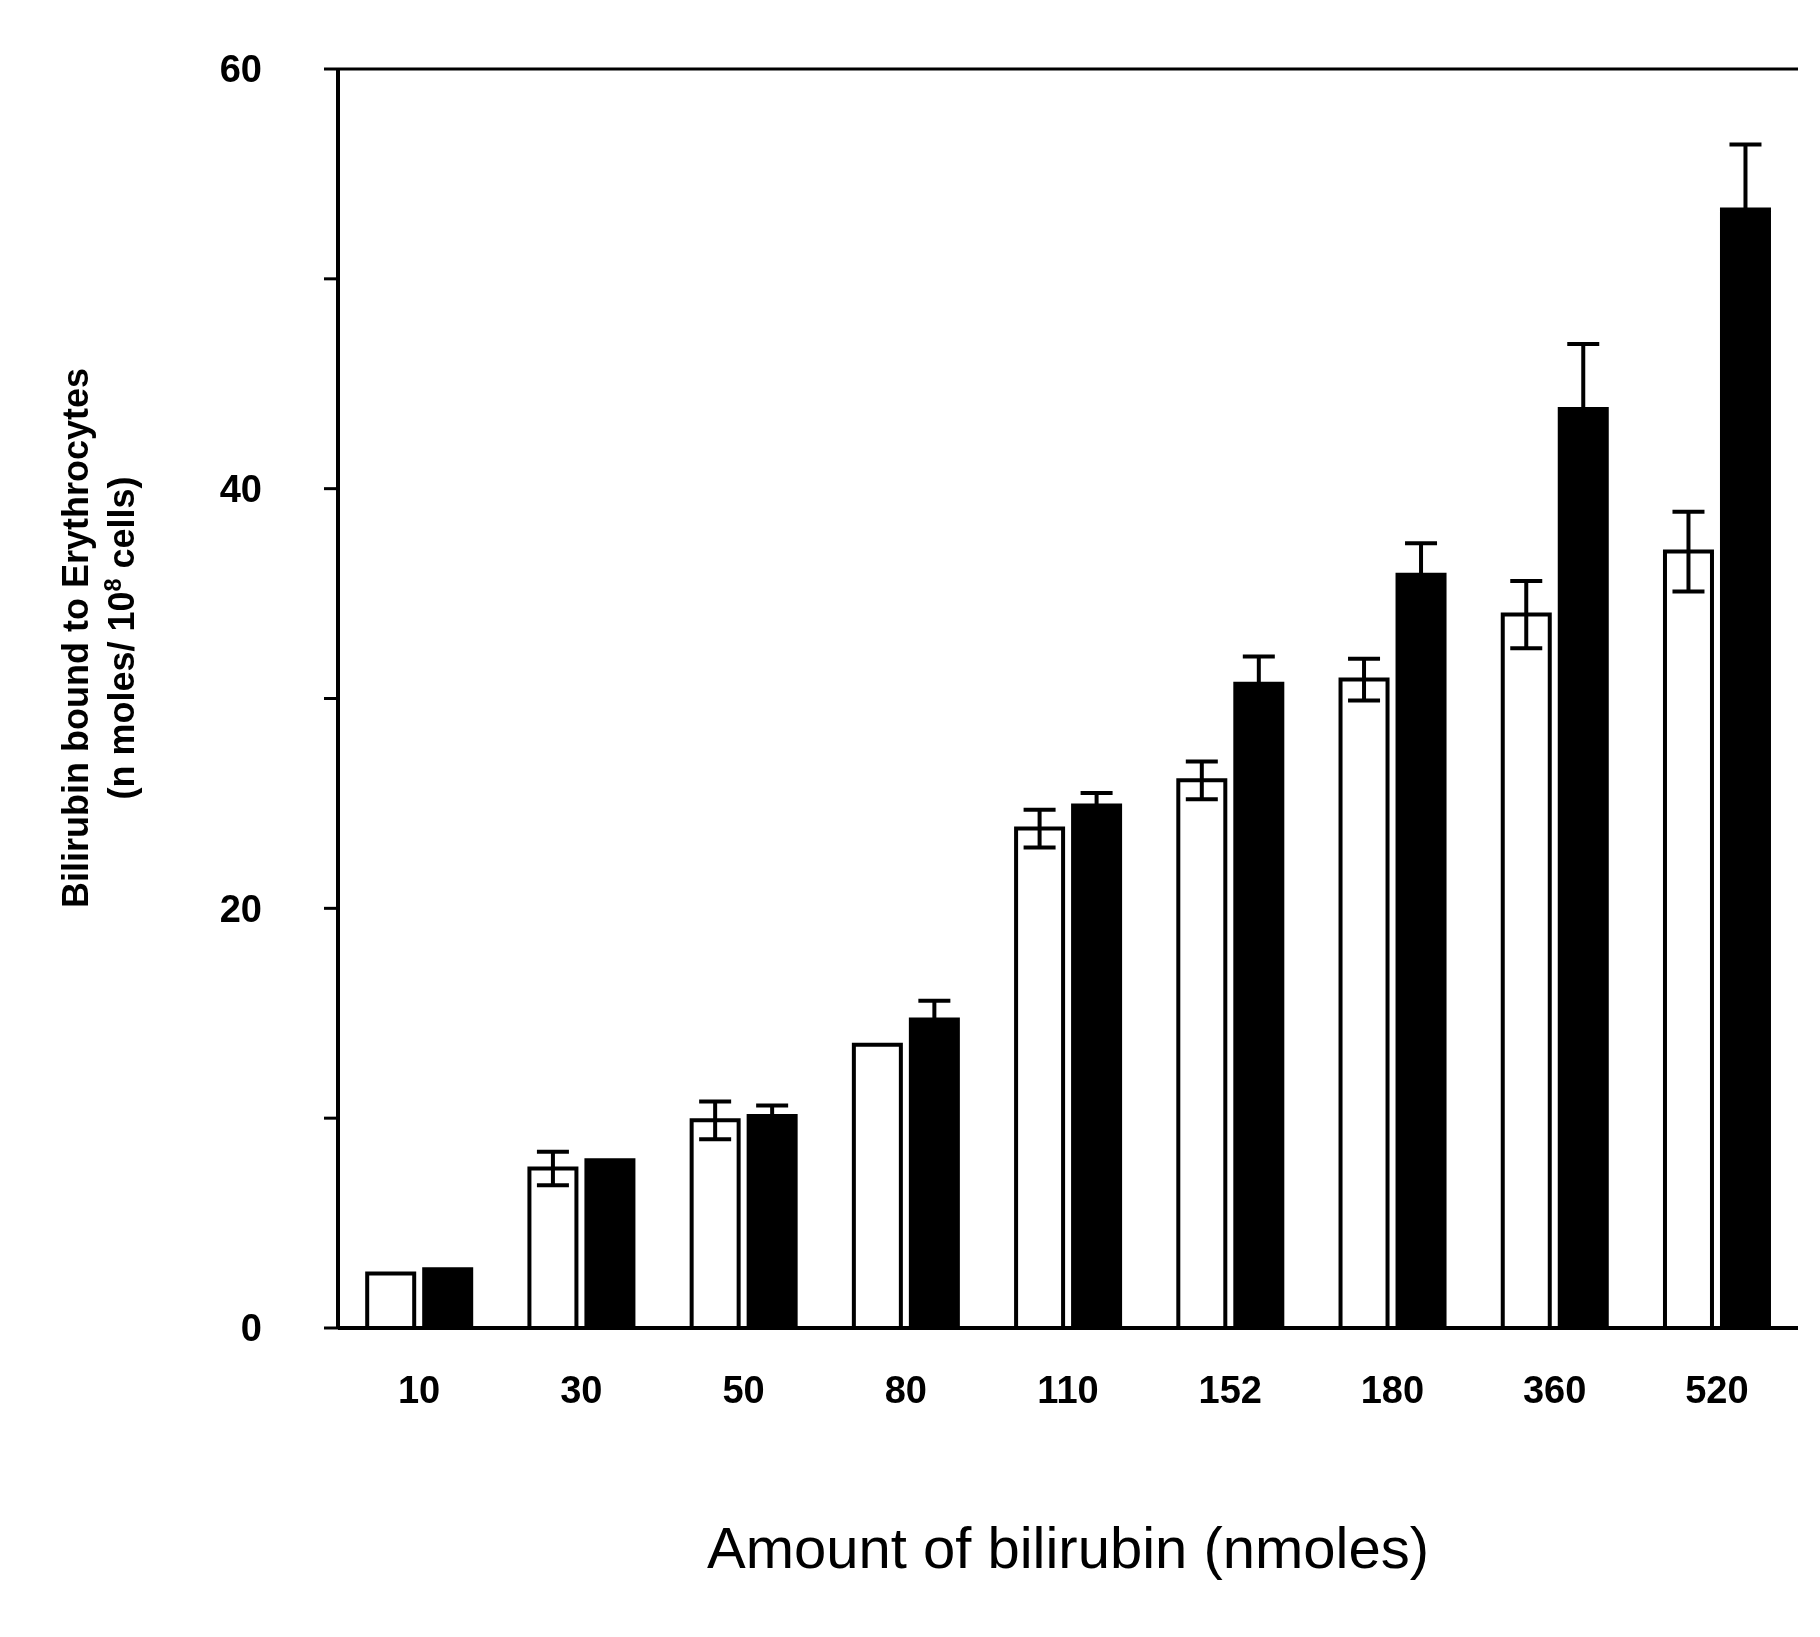  What do you see at coordinates (419, 1389) in the screenshot?
I see `x-tick-label: 10` at bounding box center [419, 1389].